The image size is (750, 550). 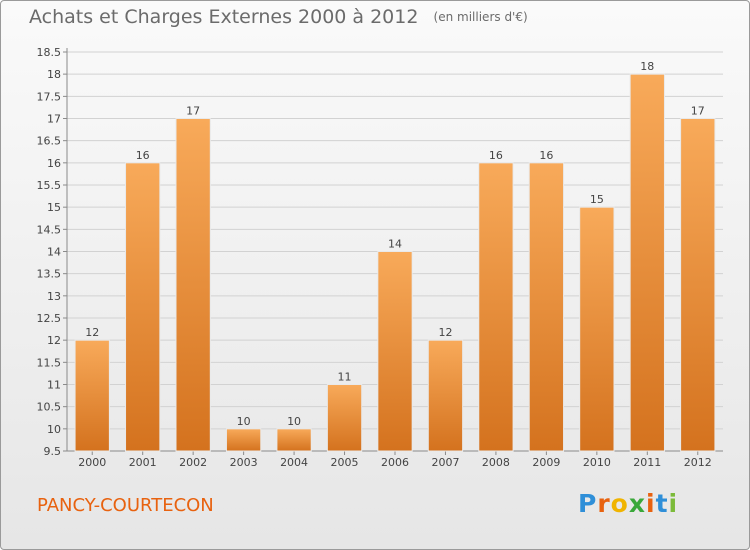 I want to click on y-tick-label: 13, so click(x=54, y=296).